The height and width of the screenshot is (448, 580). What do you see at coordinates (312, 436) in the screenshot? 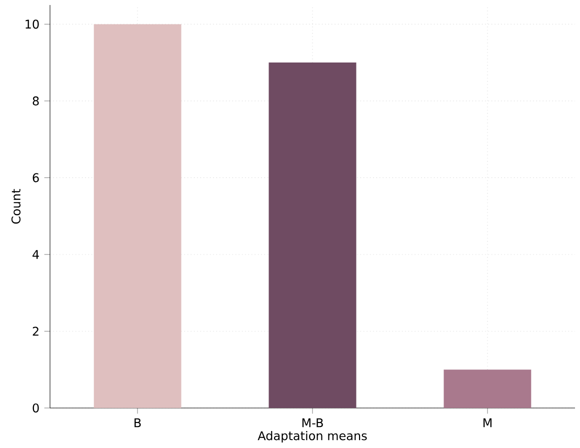
I see `x-axis-title: Adaptation means` at bounding box center [312, 436].